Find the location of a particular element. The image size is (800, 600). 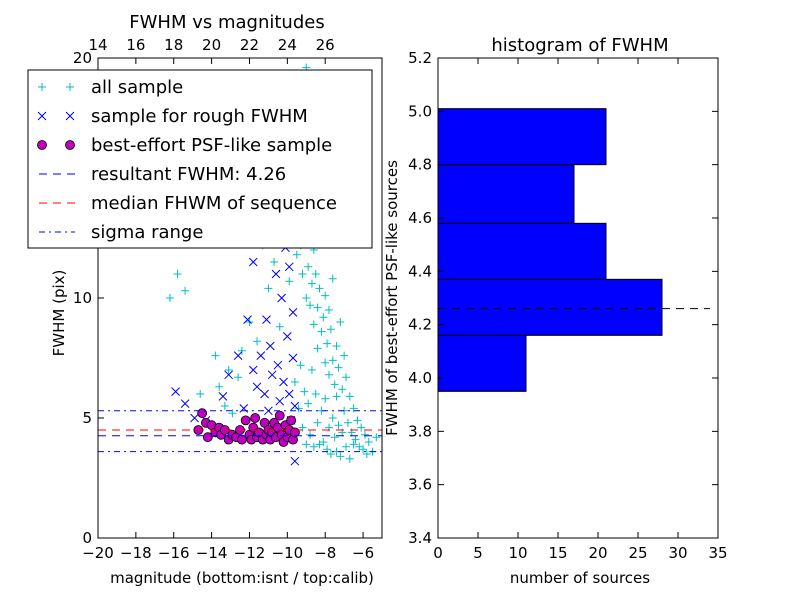

legend-entry: resultant FWHM: 4.26 is located at coordinates (162, 174).